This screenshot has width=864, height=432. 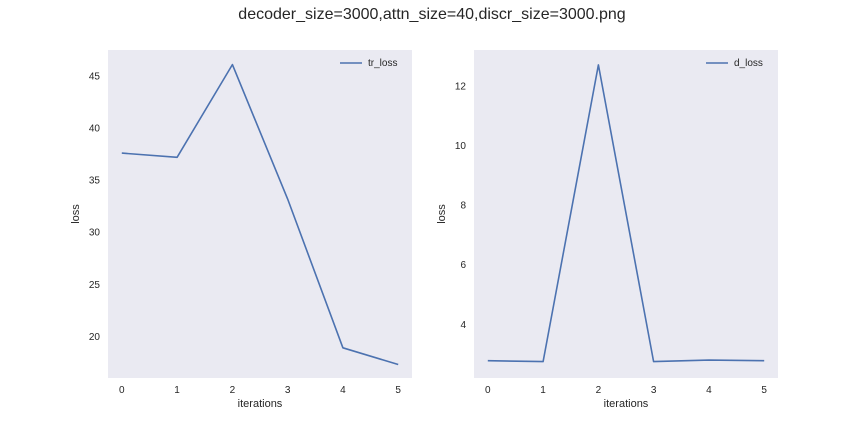 I want to click on y-tick-label: 6, so click(x=463, y=265).